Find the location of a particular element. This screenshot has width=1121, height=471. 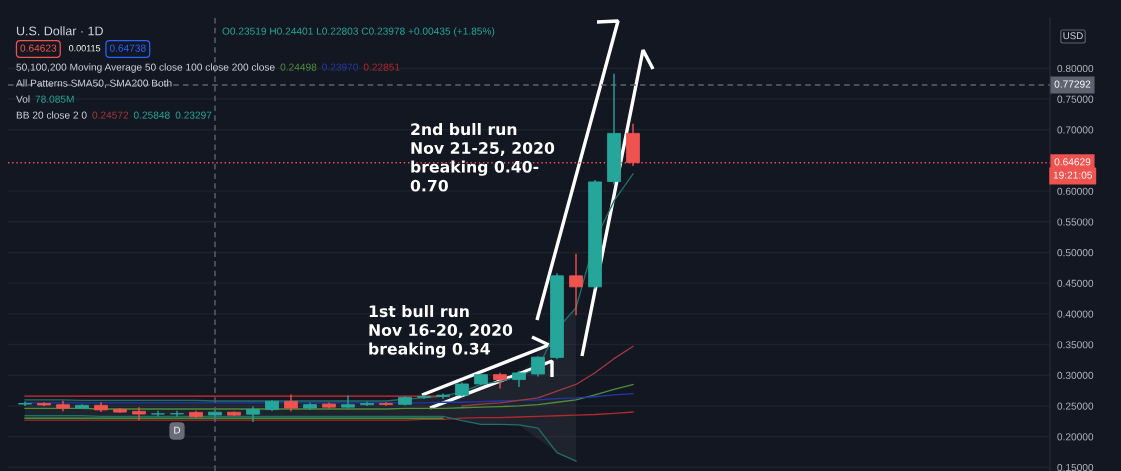

text: 19:21:05 is located at coordinates (1073, 175).